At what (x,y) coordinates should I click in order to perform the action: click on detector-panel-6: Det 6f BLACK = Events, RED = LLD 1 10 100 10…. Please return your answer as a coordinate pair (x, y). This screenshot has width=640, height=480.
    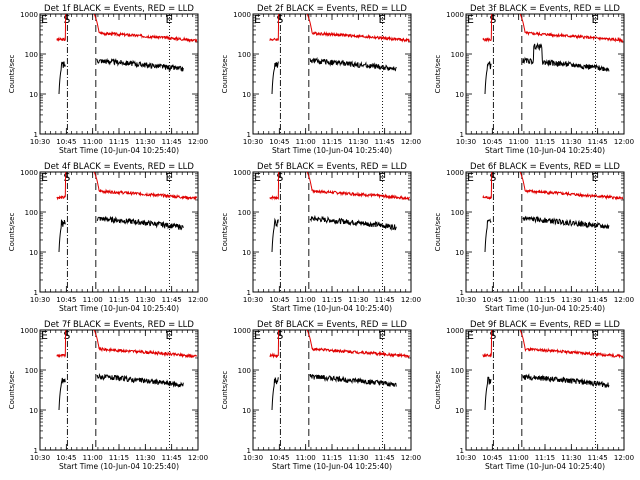
    Looking at the image, I should click on (534, 237).